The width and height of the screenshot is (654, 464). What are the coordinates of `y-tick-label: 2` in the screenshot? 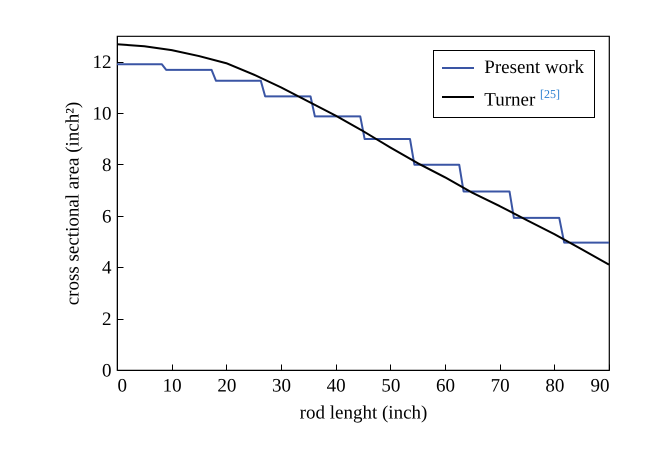 It's located at (107, 319).